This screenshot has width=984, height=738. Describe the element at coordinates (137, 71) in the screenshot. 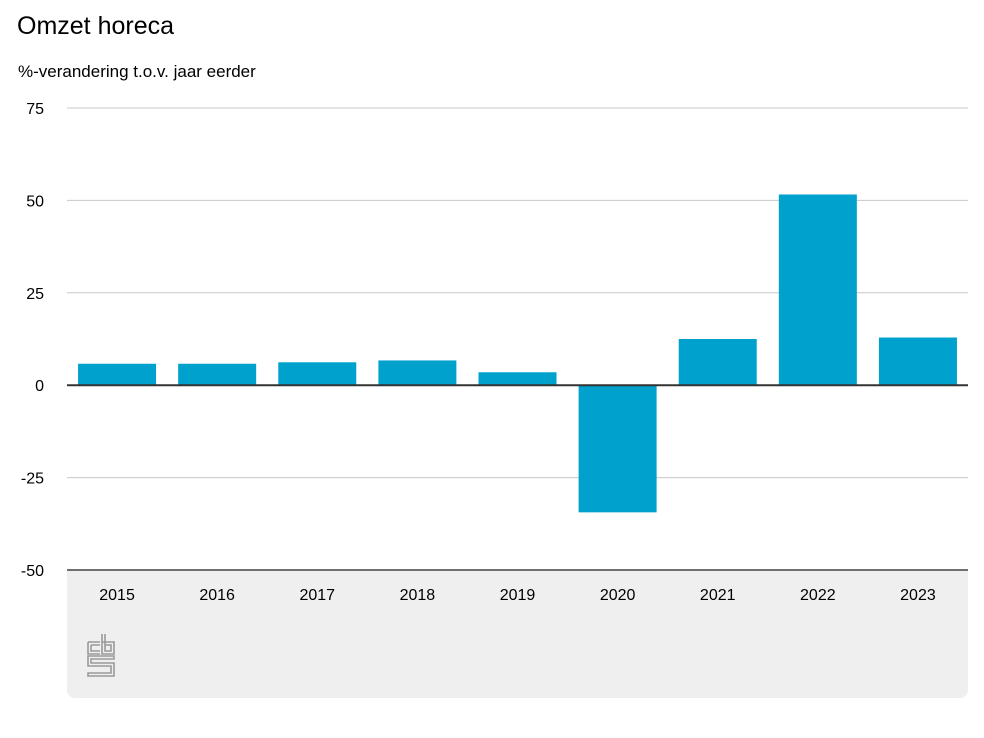

I see `chart-subtitle: %-verandering t.o.v. jaar eerder` at that location.